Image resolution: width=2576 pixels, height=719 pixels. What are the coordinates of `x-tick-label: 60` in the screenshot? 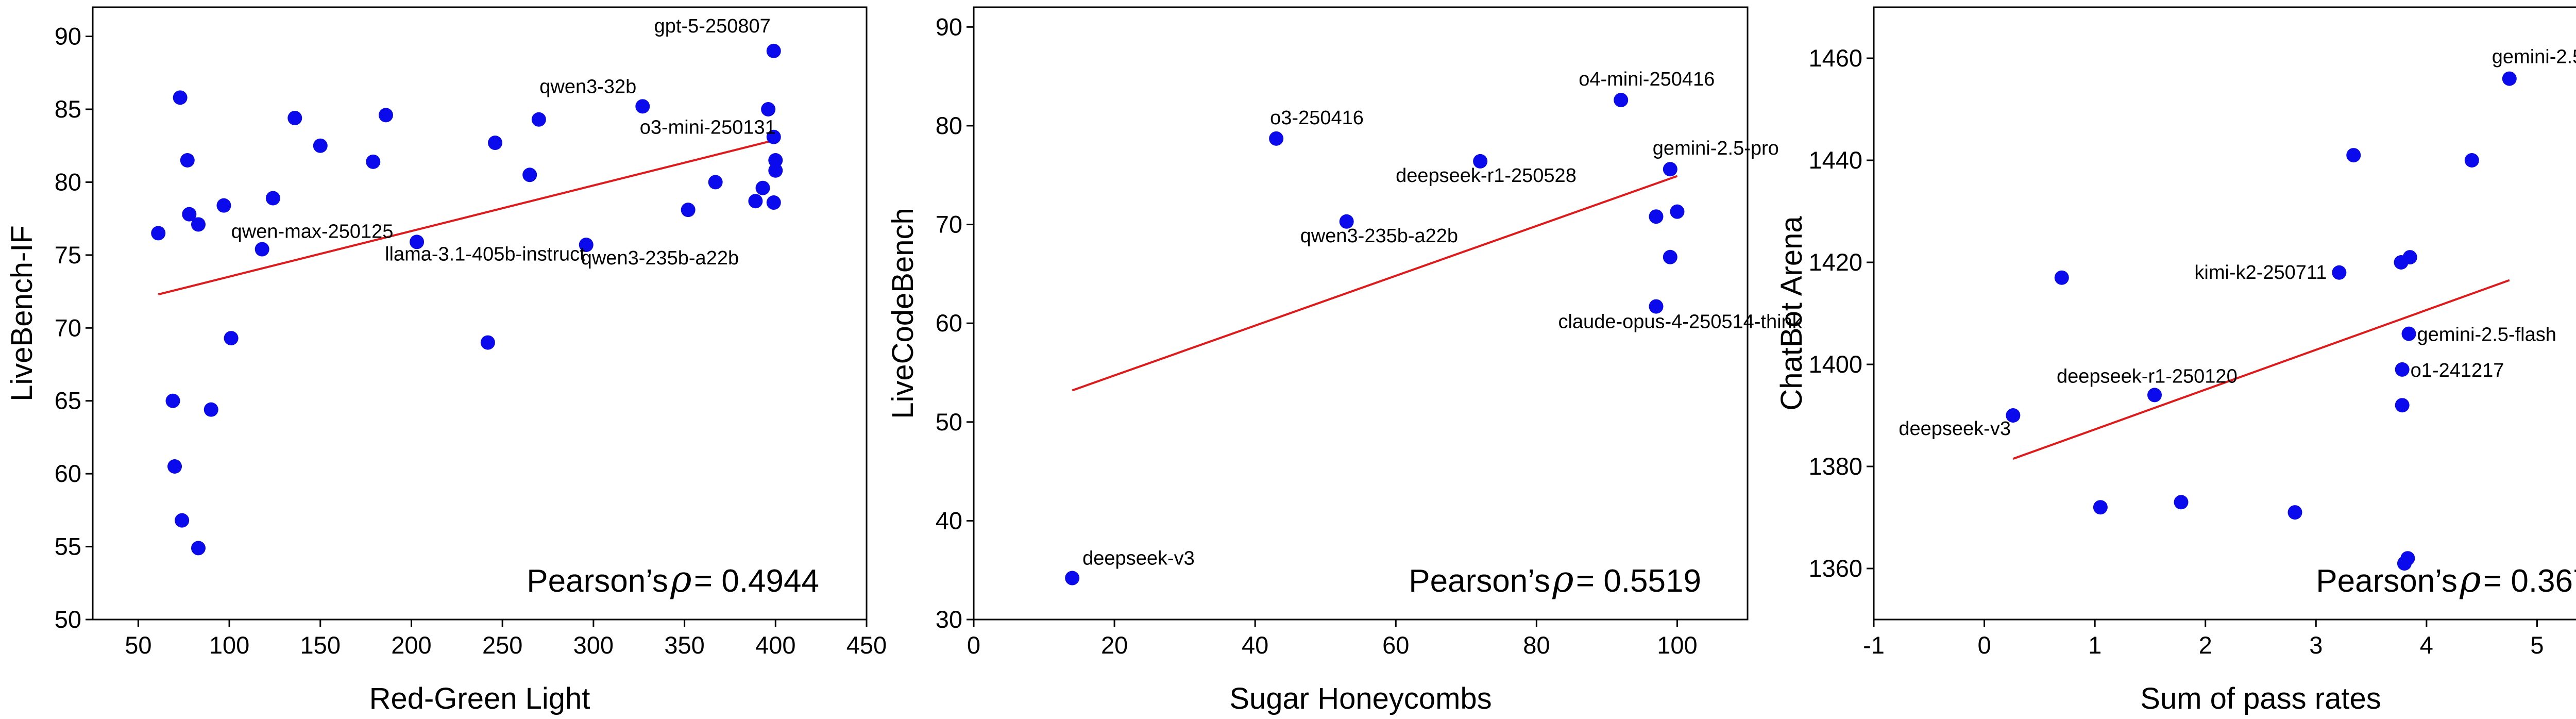 It's located at (1395, 645).